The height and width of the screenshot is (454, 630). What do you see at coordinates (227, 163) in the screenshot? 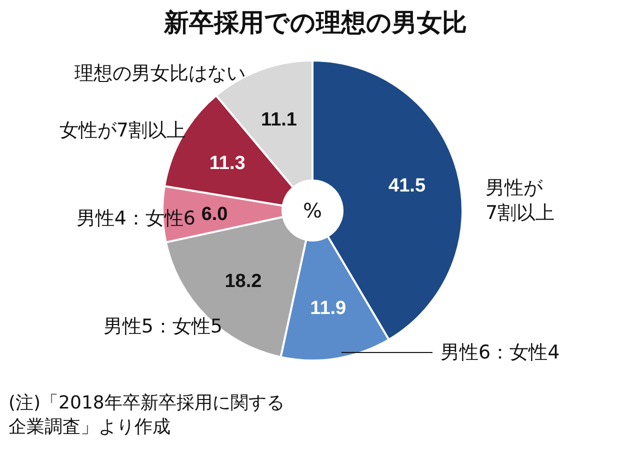
I see `data-label: 11.3` at bounding box center [227, 163].